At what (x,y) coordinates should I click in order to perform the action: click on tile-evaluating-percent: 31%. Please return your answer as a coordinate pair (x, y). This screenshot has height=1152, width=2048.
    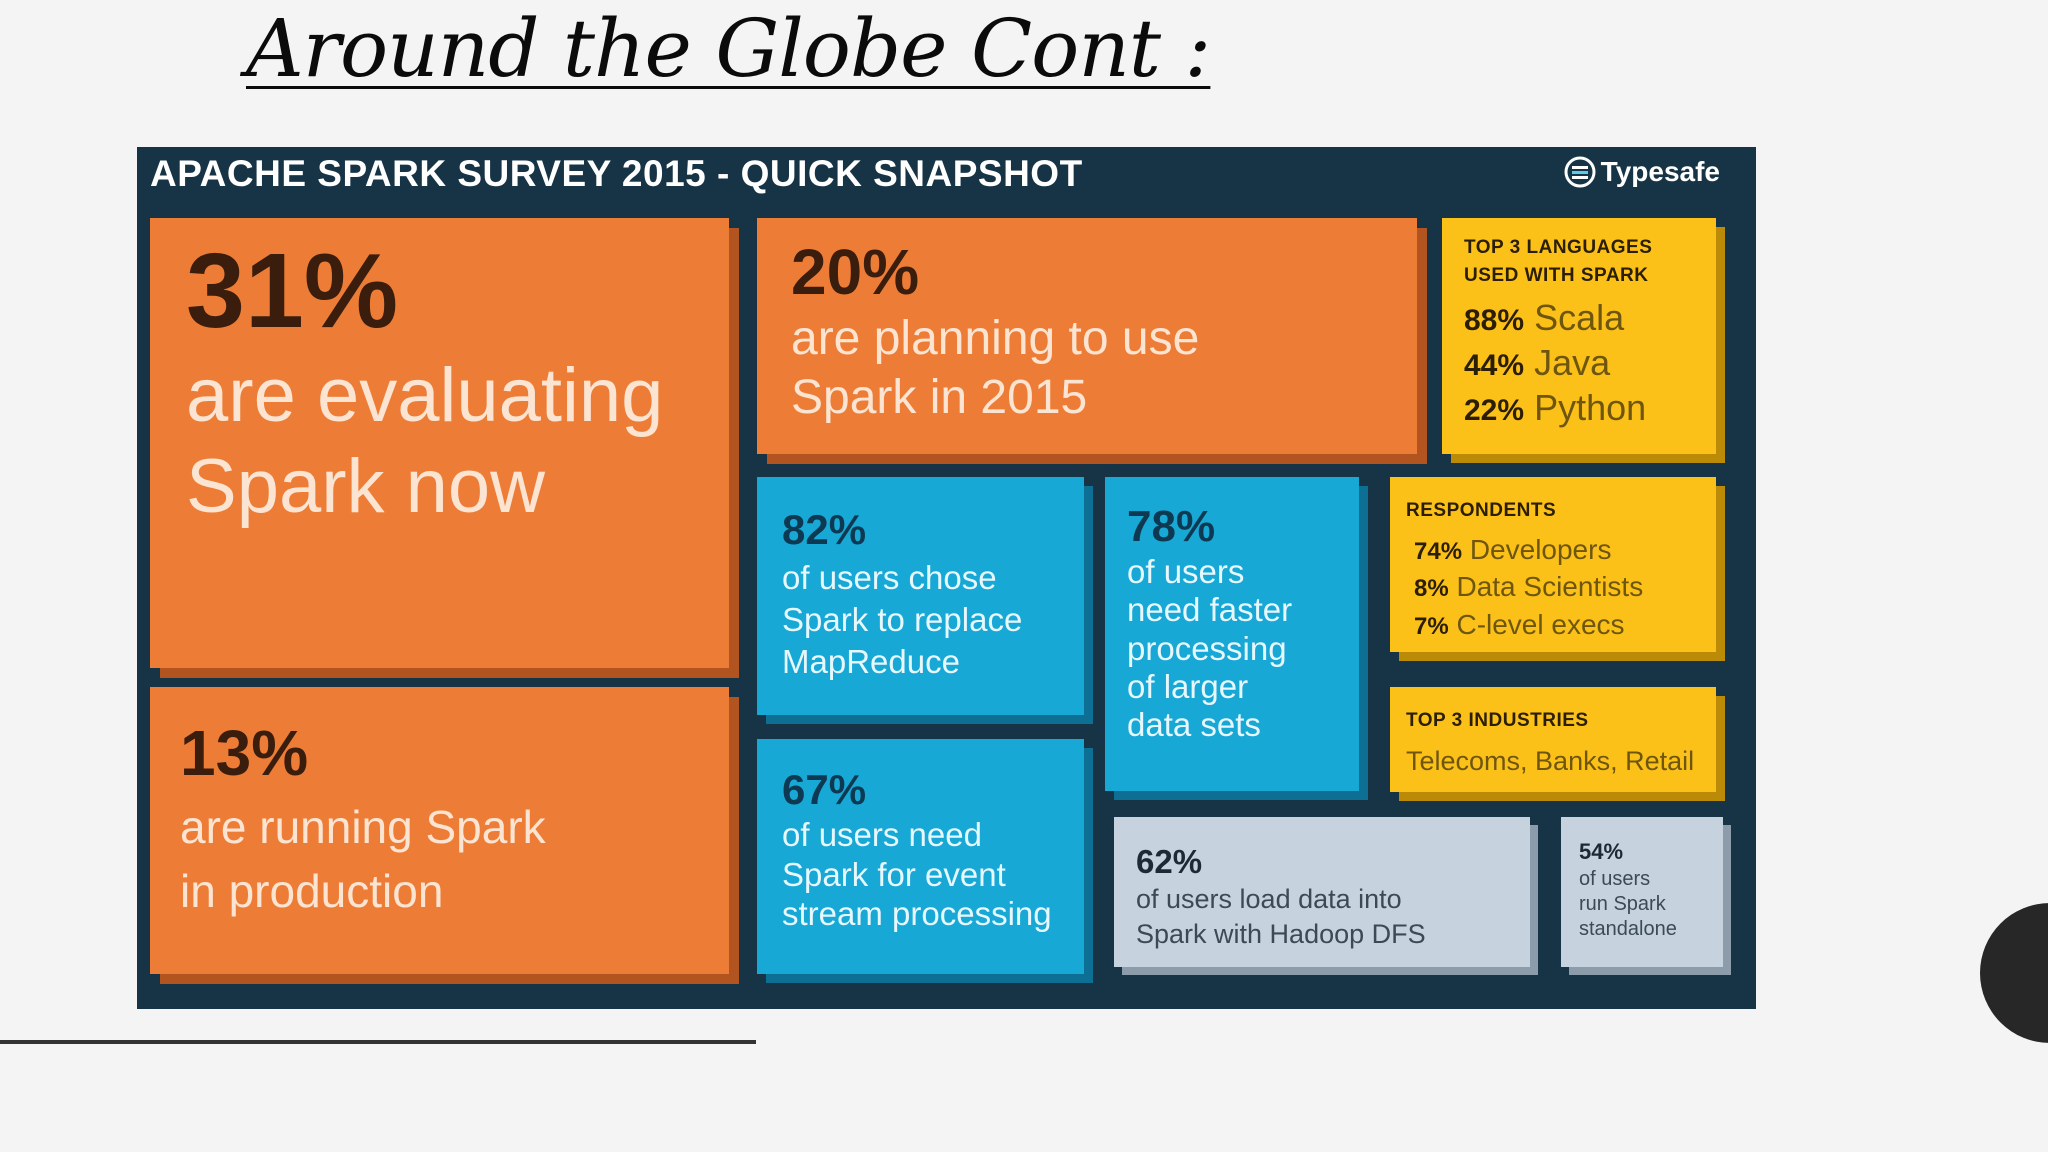
    Looking at the image, I should click on (292, 291).